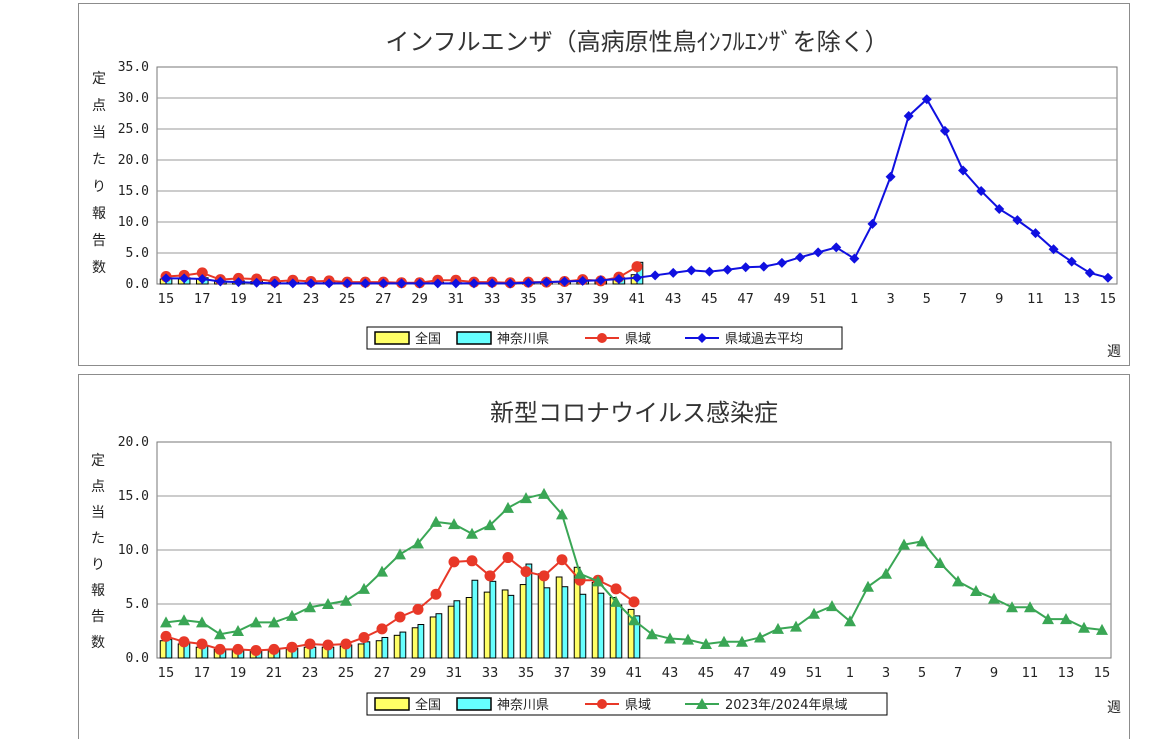 Image resolution: width=1170 pixels, height=740 pixels. What do you see at coordinates (98, 591) in the screenshot?
I see `y-axis-label-char: 報` at bounding box center [98, 591].